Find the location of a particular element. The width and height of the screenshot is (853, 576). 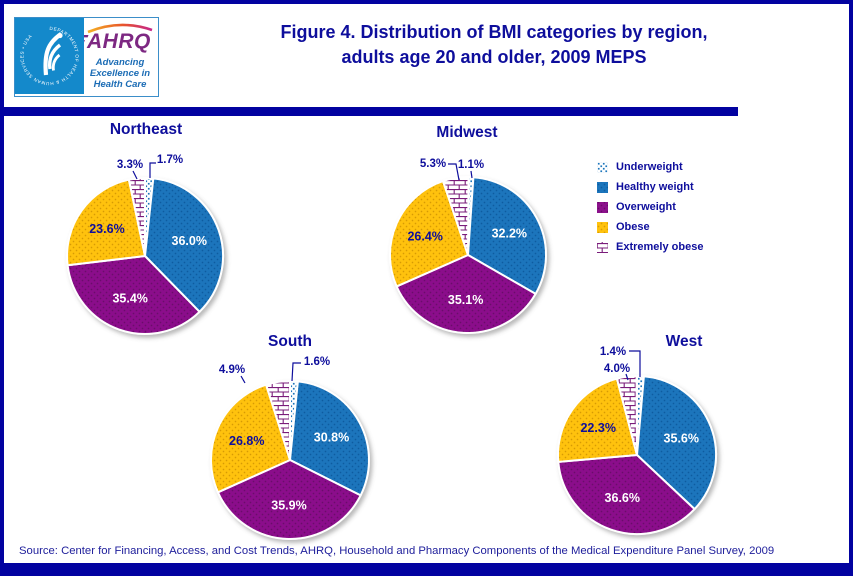

region-title-northeast: Northeast is located at coordinates (146, 129).